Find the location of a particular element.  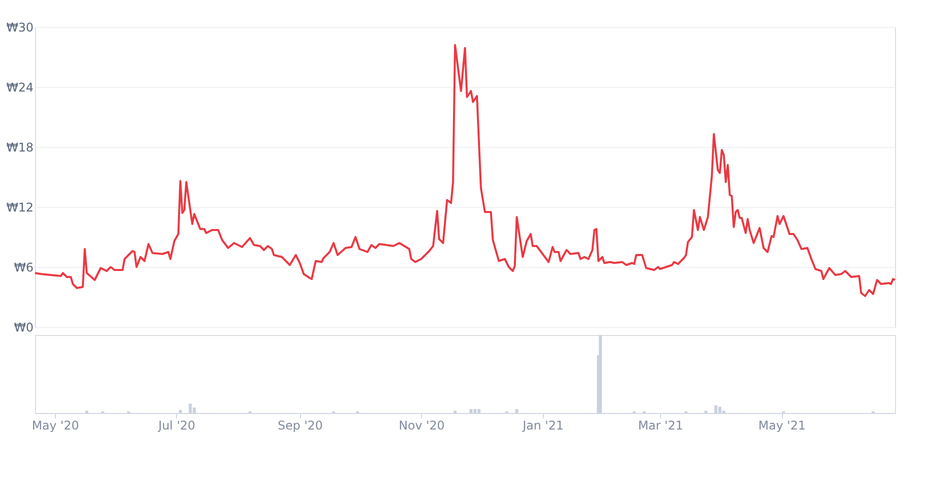

x-tick-label: Jul '20 is located at coordinates (176, 425).